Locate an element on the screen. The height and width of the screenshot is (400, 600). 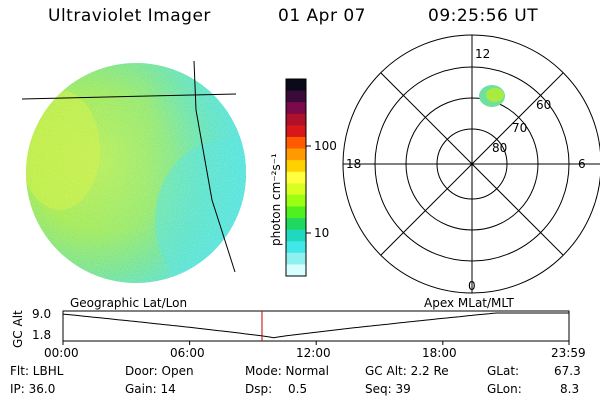
mlt-label-6: 6 is located at coordinates (582, 164).